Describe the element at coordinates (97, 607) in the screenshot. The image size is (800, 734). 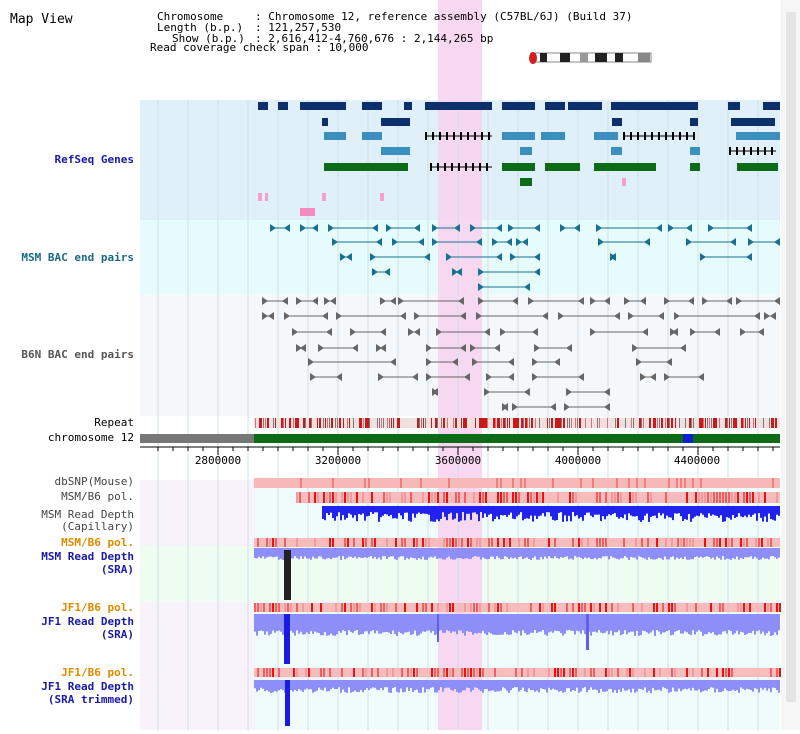
I see `jf1-b6-pol-label-1: JF1/B6 pol.` at that location.